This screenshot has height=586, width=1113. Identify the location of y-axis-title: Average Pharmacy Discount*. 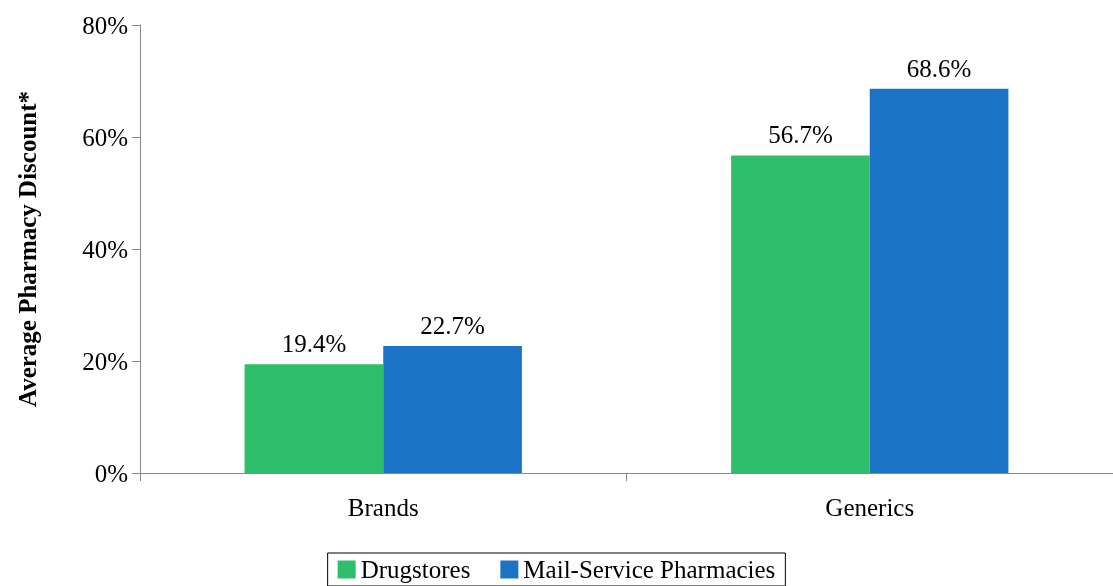
(27, 249).